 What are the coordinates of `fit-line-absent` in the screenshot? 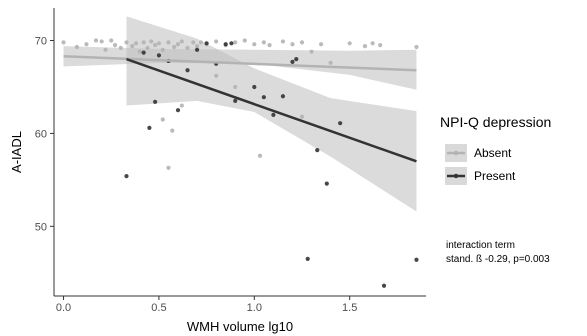 It's located at (240, 63).